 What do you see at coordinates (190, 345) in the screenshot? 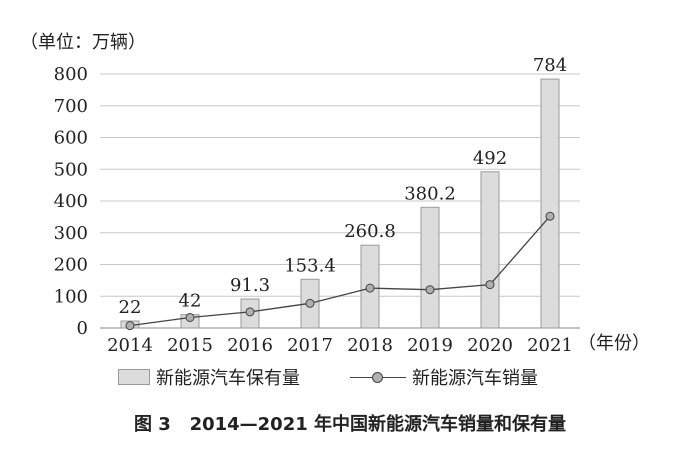
I see `x-tick-label: 2015` at bounding box center [190, 345].